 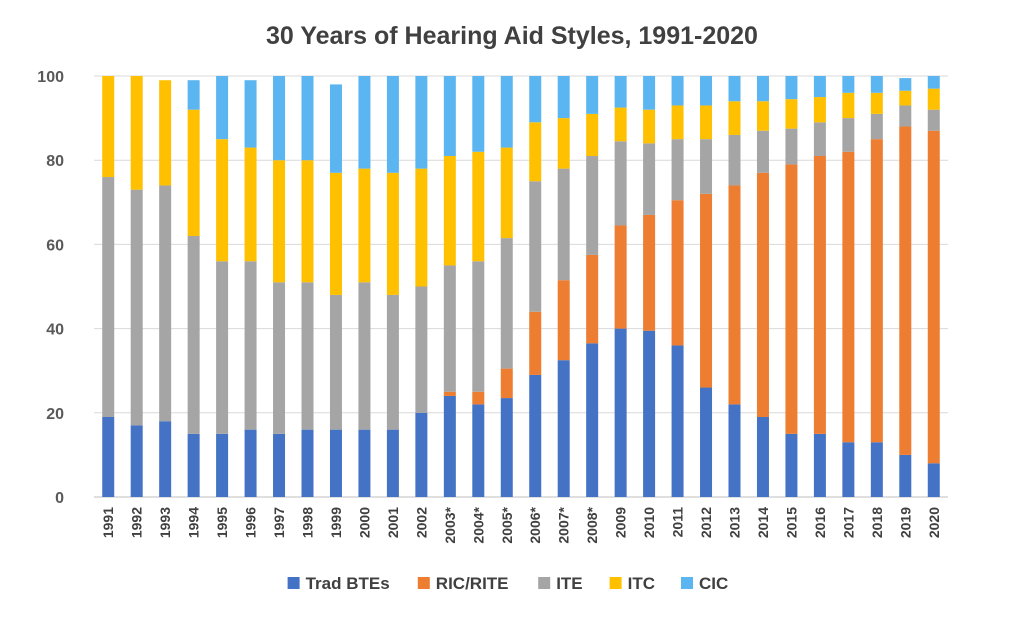 I want to click on y-tick-label: 60, so click(x=55, y=245).